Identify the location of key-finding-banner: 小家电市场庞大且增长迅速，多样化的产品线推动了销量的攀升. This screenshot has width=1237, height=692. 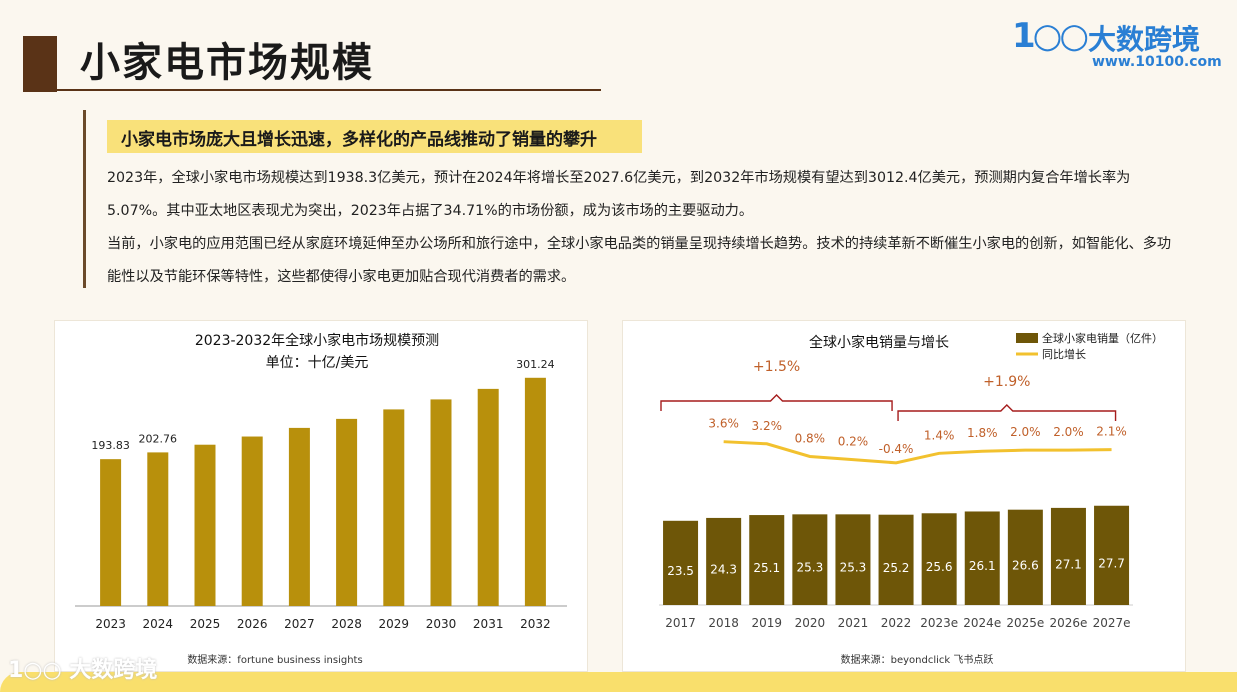
(374, 136).